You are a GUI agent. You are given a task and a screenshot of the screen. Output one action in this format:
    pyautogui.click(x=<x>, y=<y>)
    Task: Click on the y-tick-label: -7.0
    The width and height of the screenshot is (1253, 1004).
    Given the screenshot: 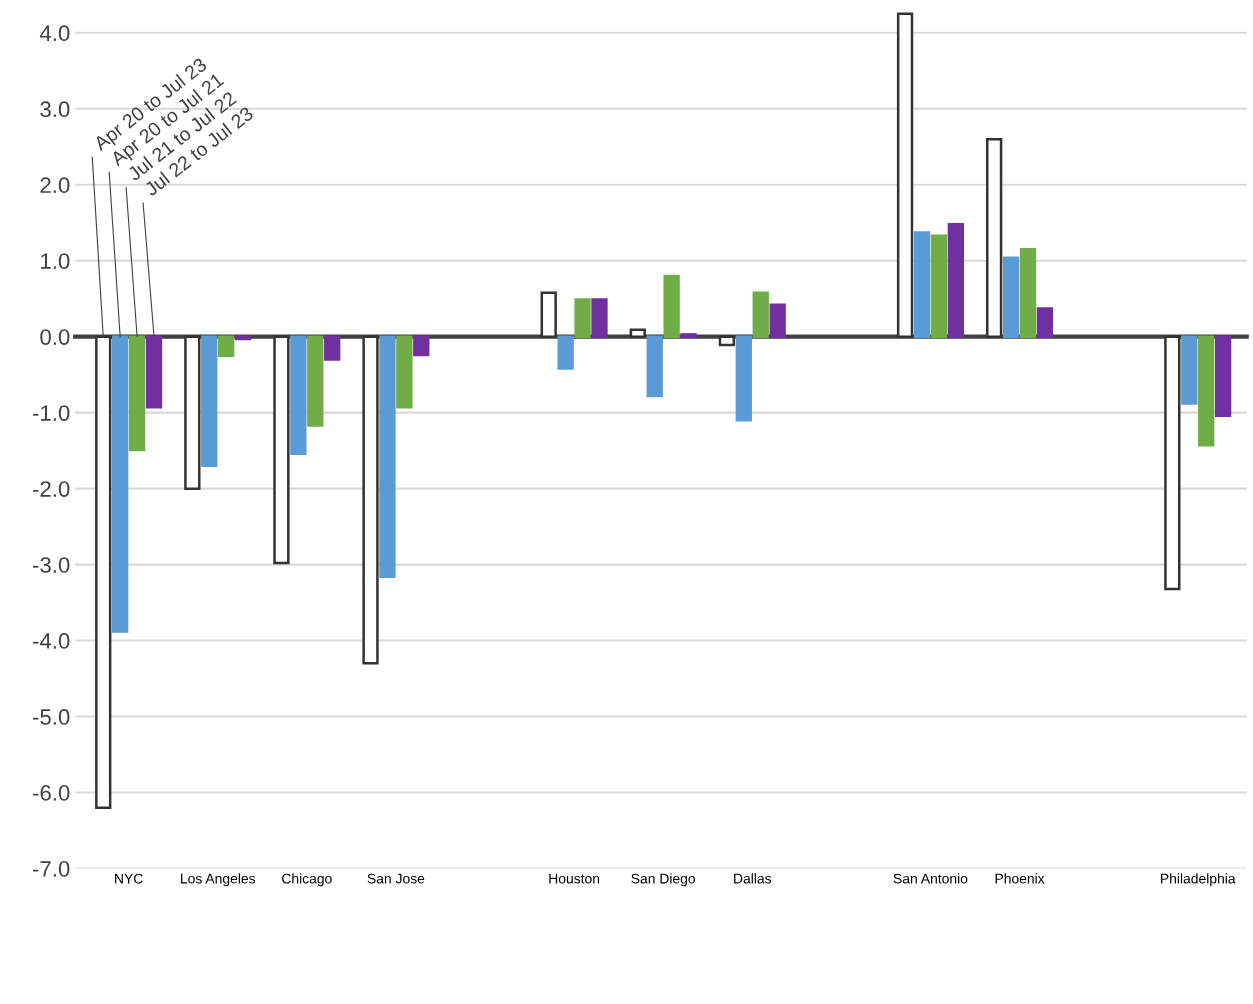 What is the action you would take?
    pyautogui.click(x=51, y=868)
    